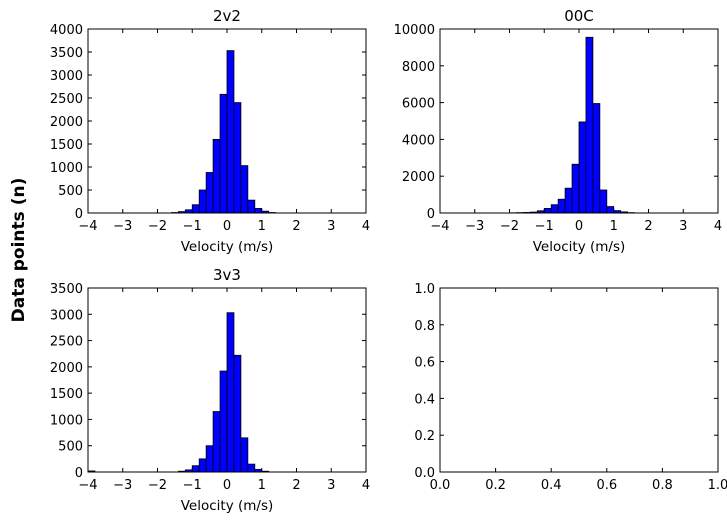  What do you see at coordinates (662, 485) in the screenshot?
I see `x-tick-label: 0.8` at bounding box center [662, 485].